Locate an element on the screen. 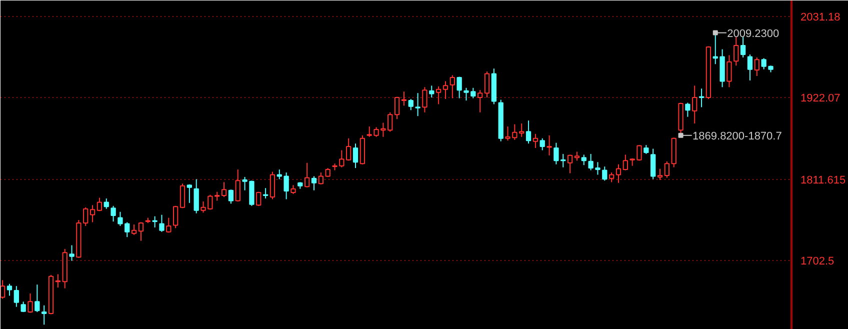 The height and width of the screenshot is (329, 848). y-tick-label: 2031.18 is located at coordinates (820, 17).